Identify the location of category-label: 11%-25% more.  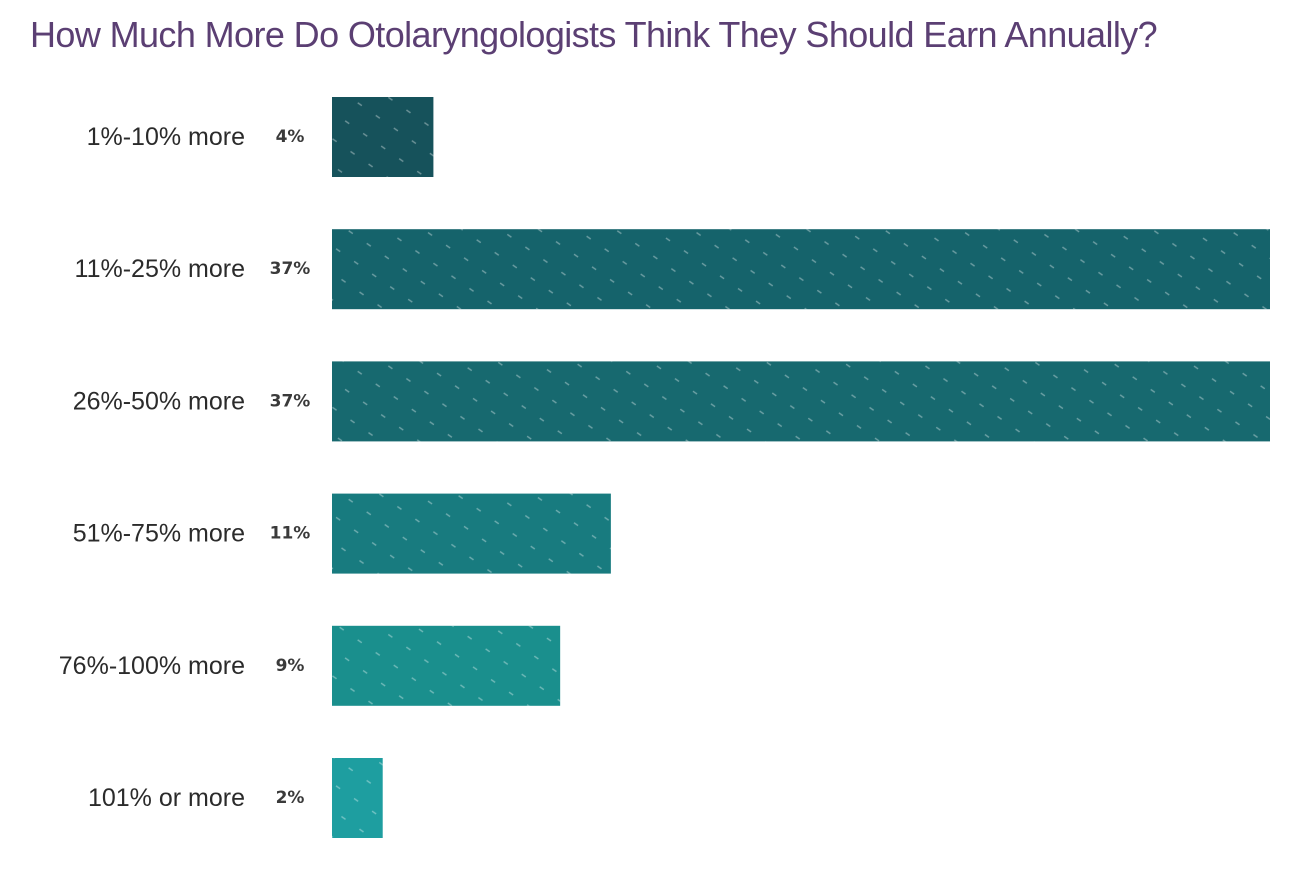
(160, 269).